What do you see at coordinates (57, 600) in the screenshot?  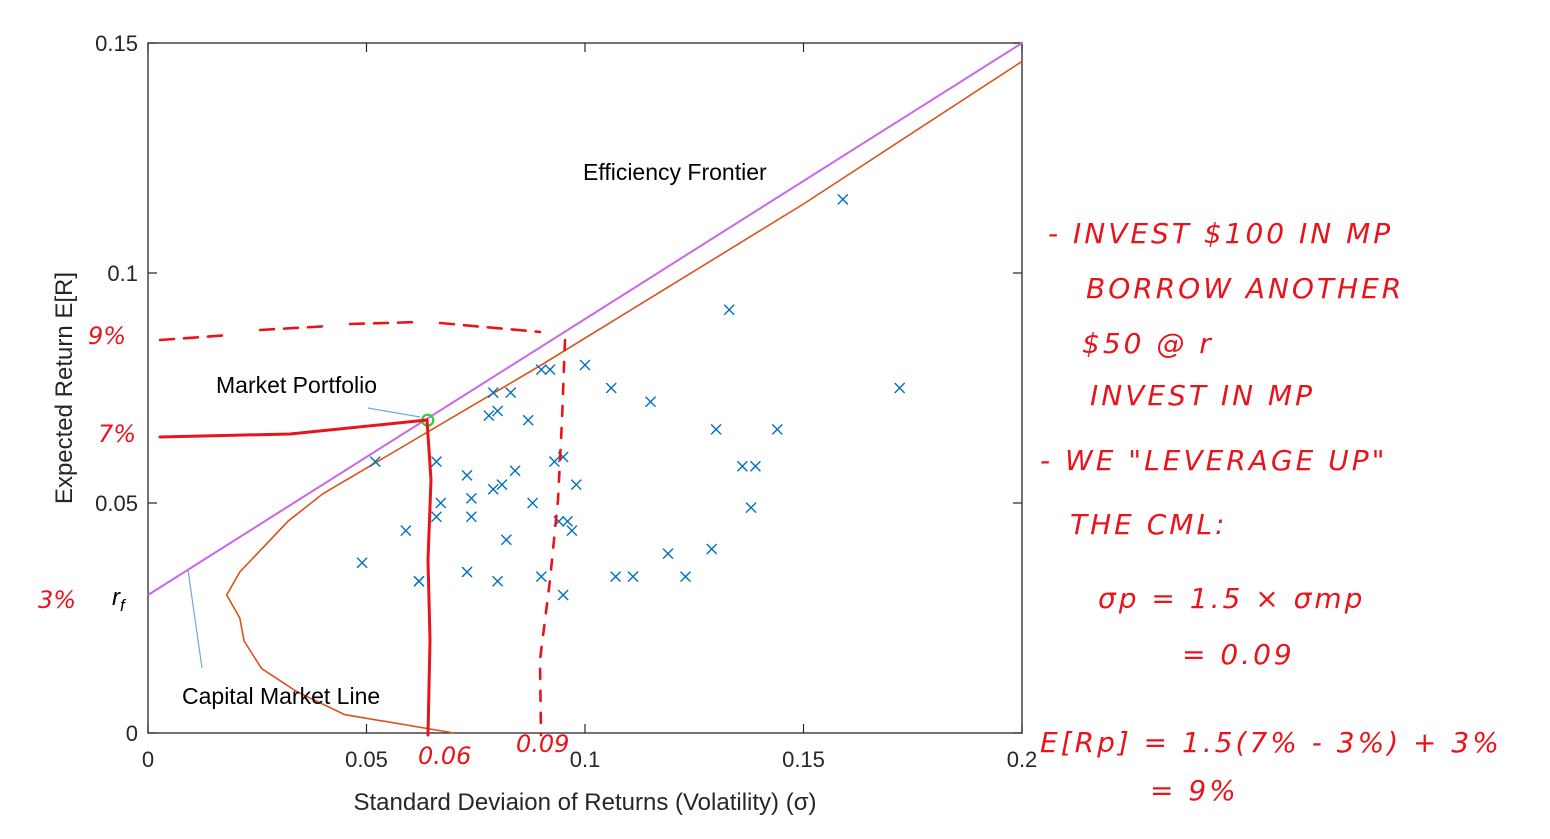 I see `ink-3pct: 3%` at bounding box center [57, 600].